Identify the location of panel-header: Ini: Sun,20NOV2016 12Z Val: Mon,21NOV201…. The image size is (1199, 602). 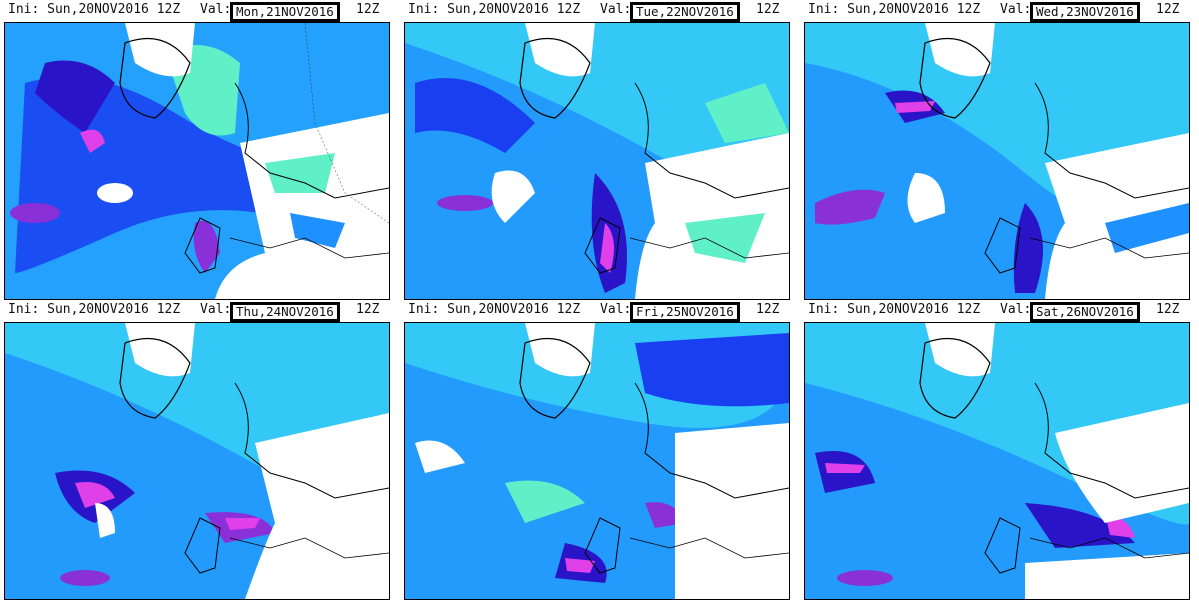
(196, 11).